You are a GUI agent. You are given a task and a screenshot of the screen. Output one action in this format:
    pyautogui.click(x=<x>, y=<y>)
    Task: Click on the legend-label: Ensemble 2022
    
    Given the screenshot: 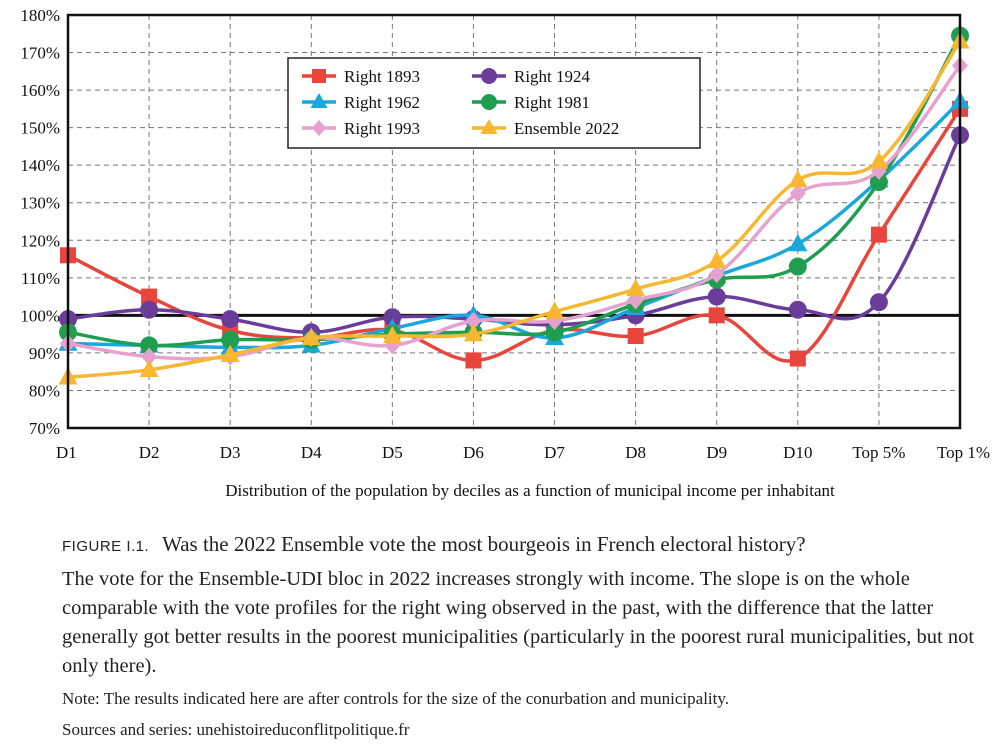 What is the action you would take?
    pyautogui.click(x=566, y=128)
    